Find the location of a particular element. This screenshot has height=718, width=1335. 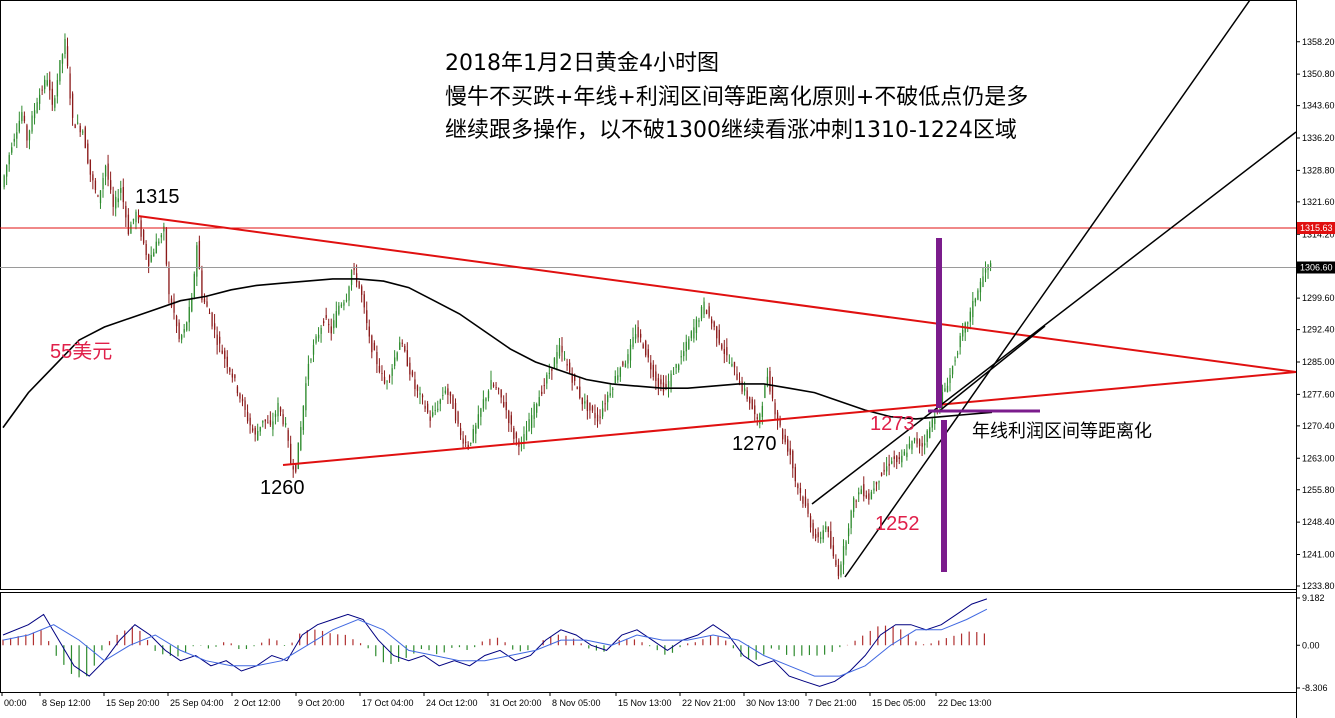

time-tick-label: 31 Oct 20:00 is located at coordinates (516, 703).